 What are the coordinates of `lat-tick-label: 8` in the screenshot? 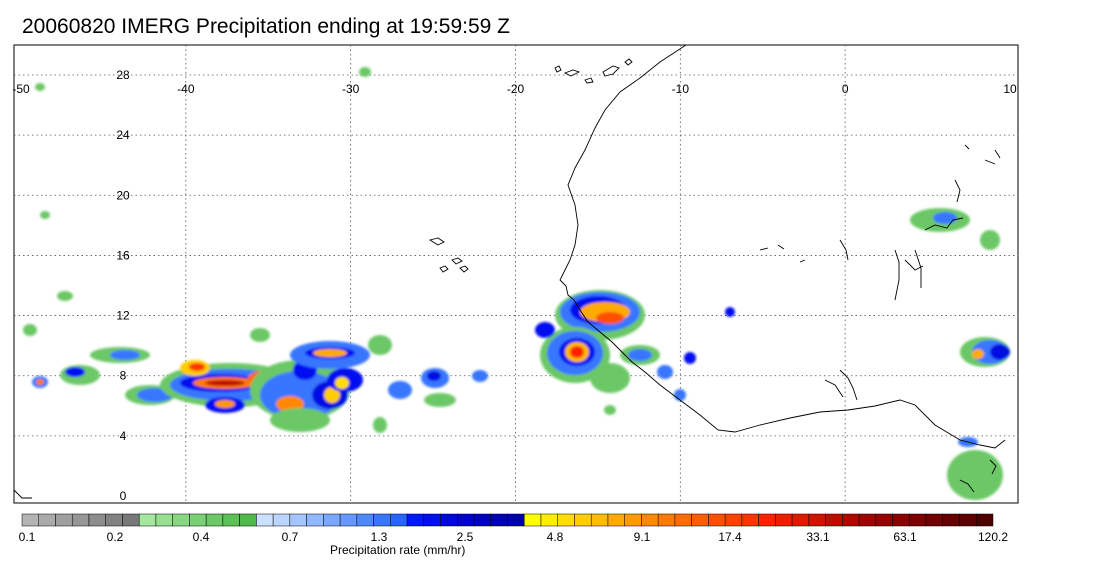 It's located at (123, 376).